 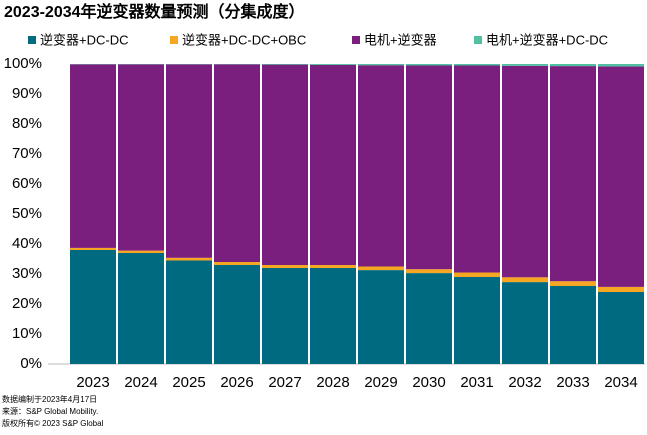 What do you see at coordinates (380, 382) in the screenshot?
I see `x-tick-label: 2029` at bounding box center [380, 382].